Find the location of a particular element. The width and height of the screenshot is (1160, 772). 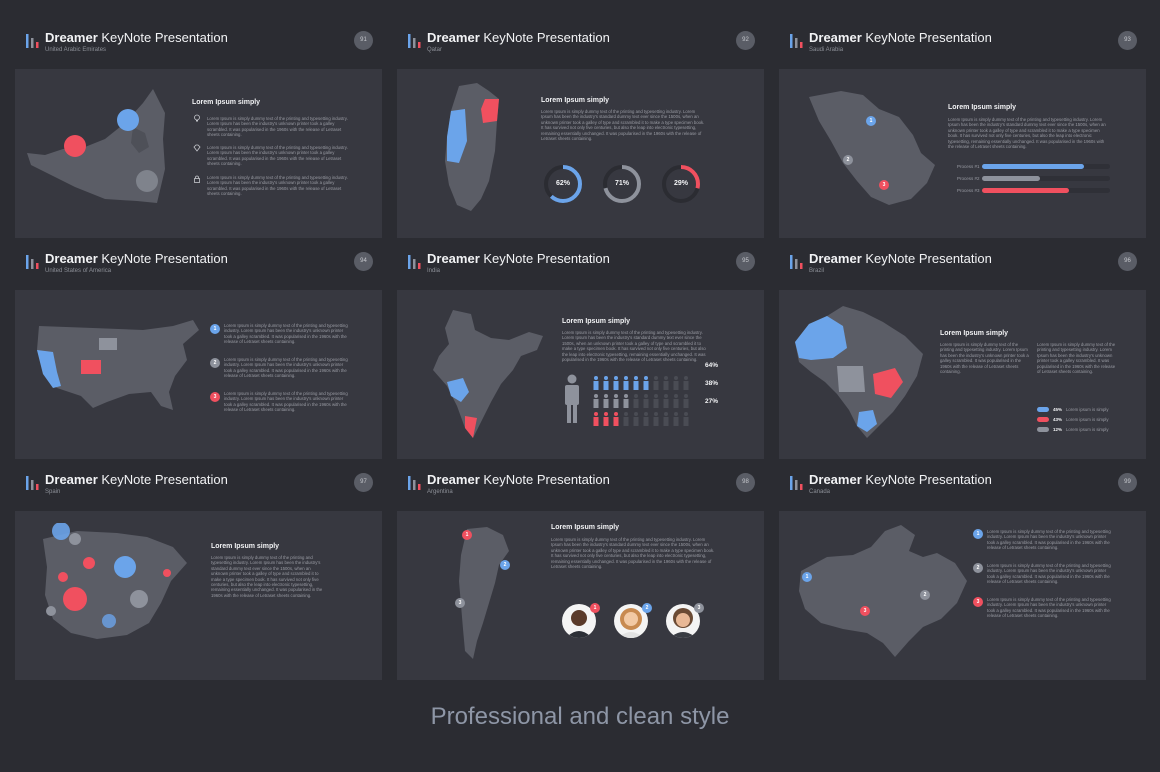

slide-header: Dreamer KeyNote Presentation Qatar 92 is located at coordinates (580, 43).